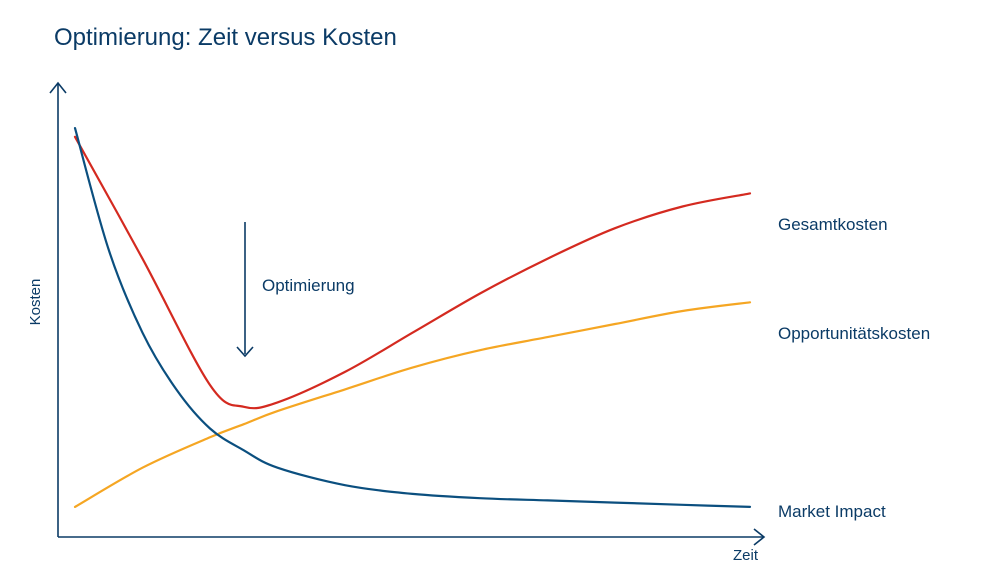 The image size is (1007, 584). Describe the element at coordinates (833, 224) in the screenshot. I see `series-label-gesamtkosten: Gesamtkosten` at that location.